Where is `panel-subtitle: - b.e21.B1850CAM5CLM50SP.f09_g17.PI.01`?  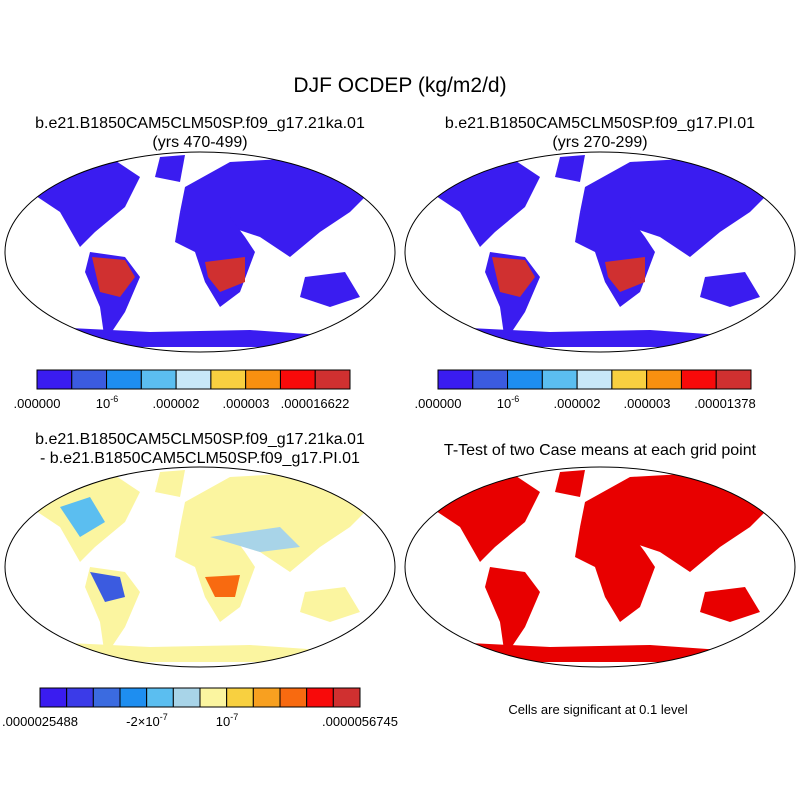
panel-subtitle: - b.e21.B1850CAM5CLM50SP.f09_g17.PI.01 is located at coordinates (200, 458).